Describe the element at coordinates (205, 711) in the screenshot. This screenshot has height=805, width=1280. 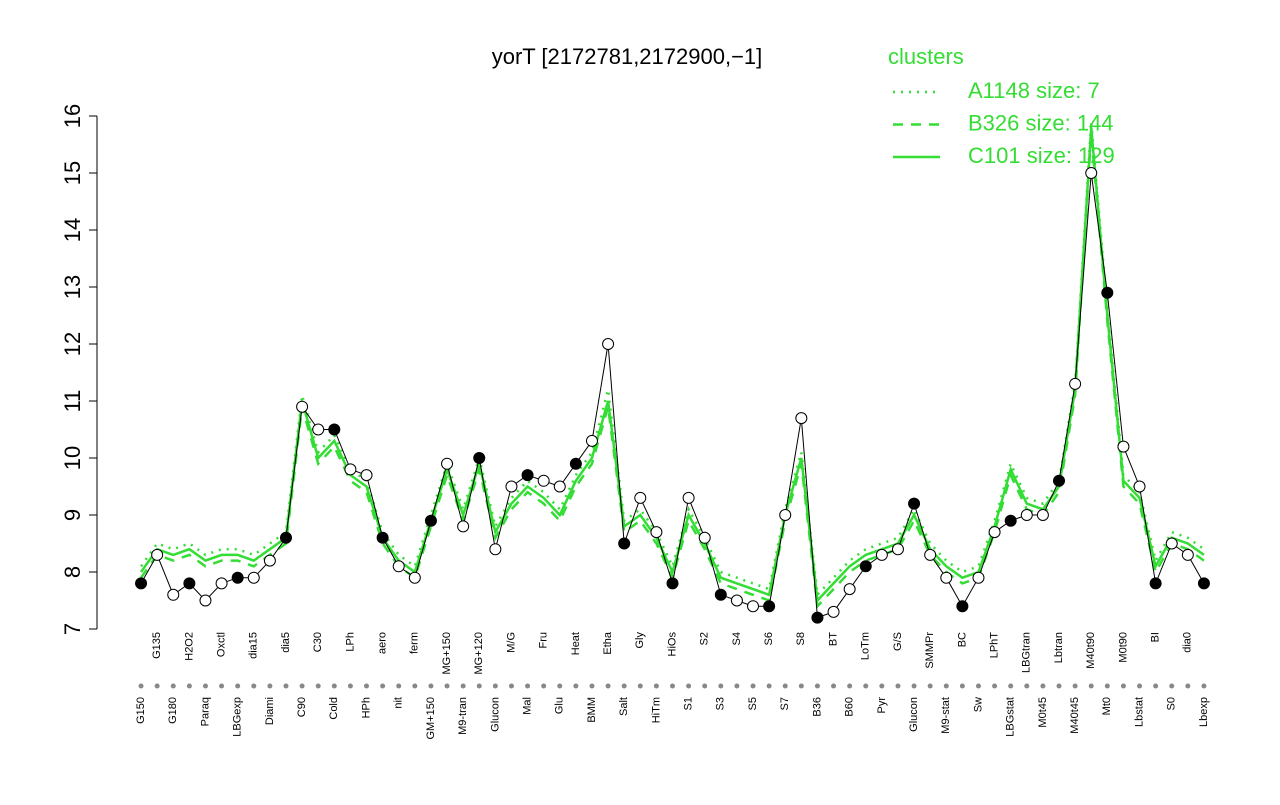
I see `x-tick-label: Paraq` at that location.